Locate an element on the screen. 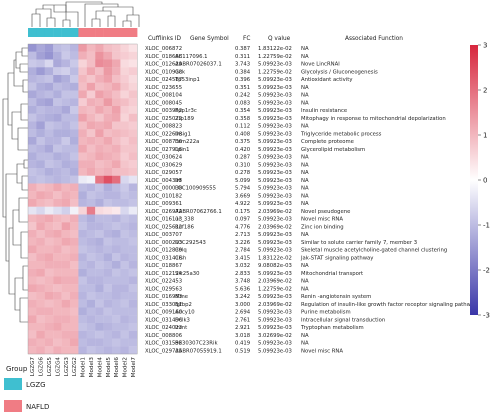  cufflinks-id: XLOC_018668 is located at coordinates (164, 57).